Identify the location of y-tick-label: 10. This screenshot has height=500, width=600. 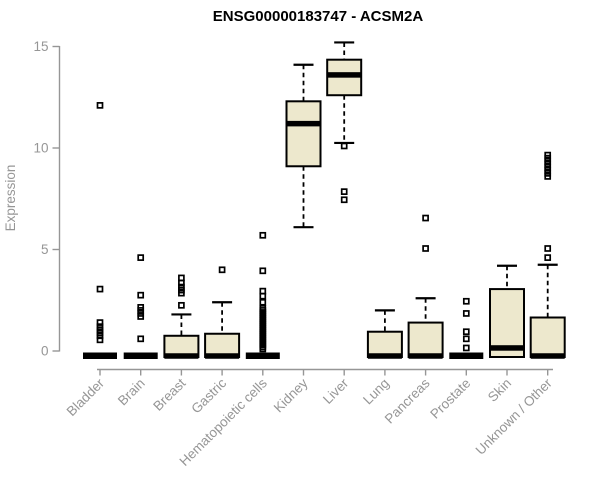
(40, 148).